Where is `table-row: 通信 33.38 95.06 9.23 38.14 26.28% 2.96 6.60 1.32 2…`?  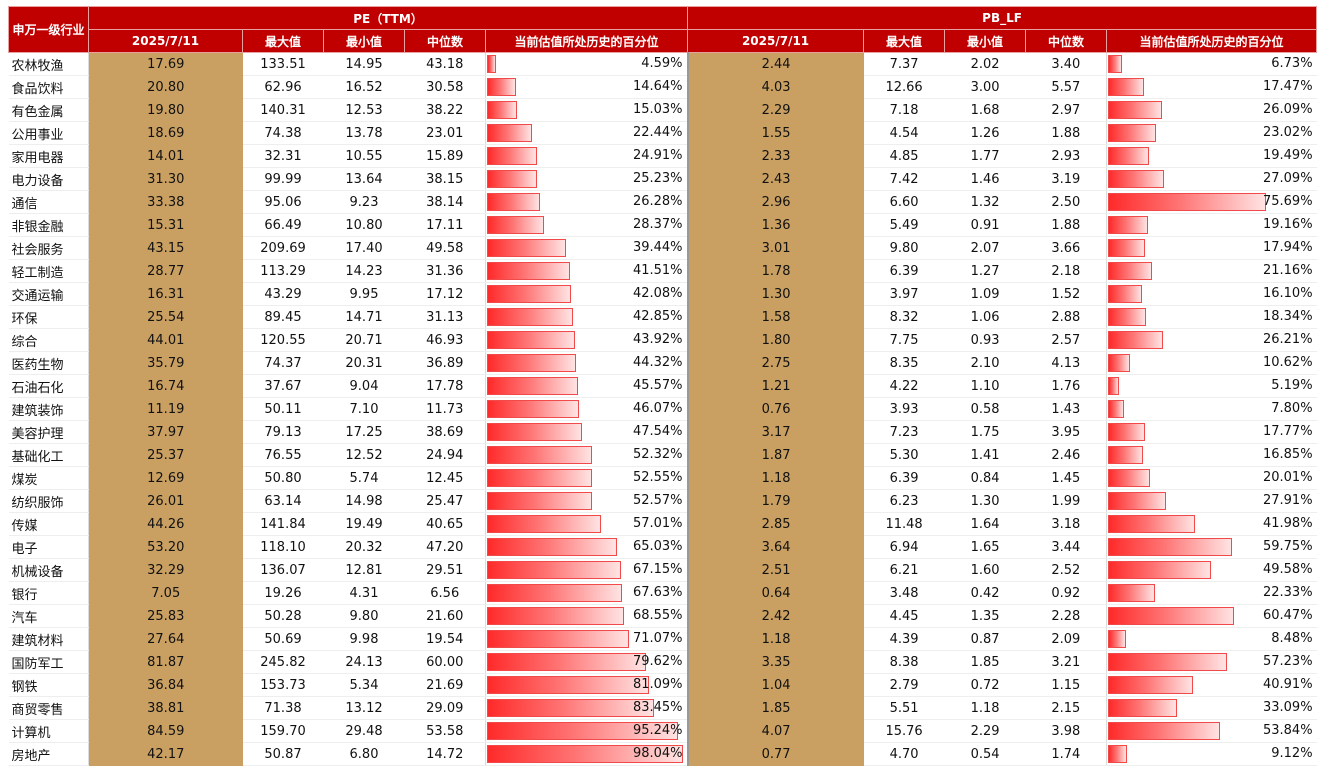 table-row: 通信 33.38 95.06 9.23 38.14 26.28% 2.96 6.60 1.32 2… is located at coordinates (662, 202).